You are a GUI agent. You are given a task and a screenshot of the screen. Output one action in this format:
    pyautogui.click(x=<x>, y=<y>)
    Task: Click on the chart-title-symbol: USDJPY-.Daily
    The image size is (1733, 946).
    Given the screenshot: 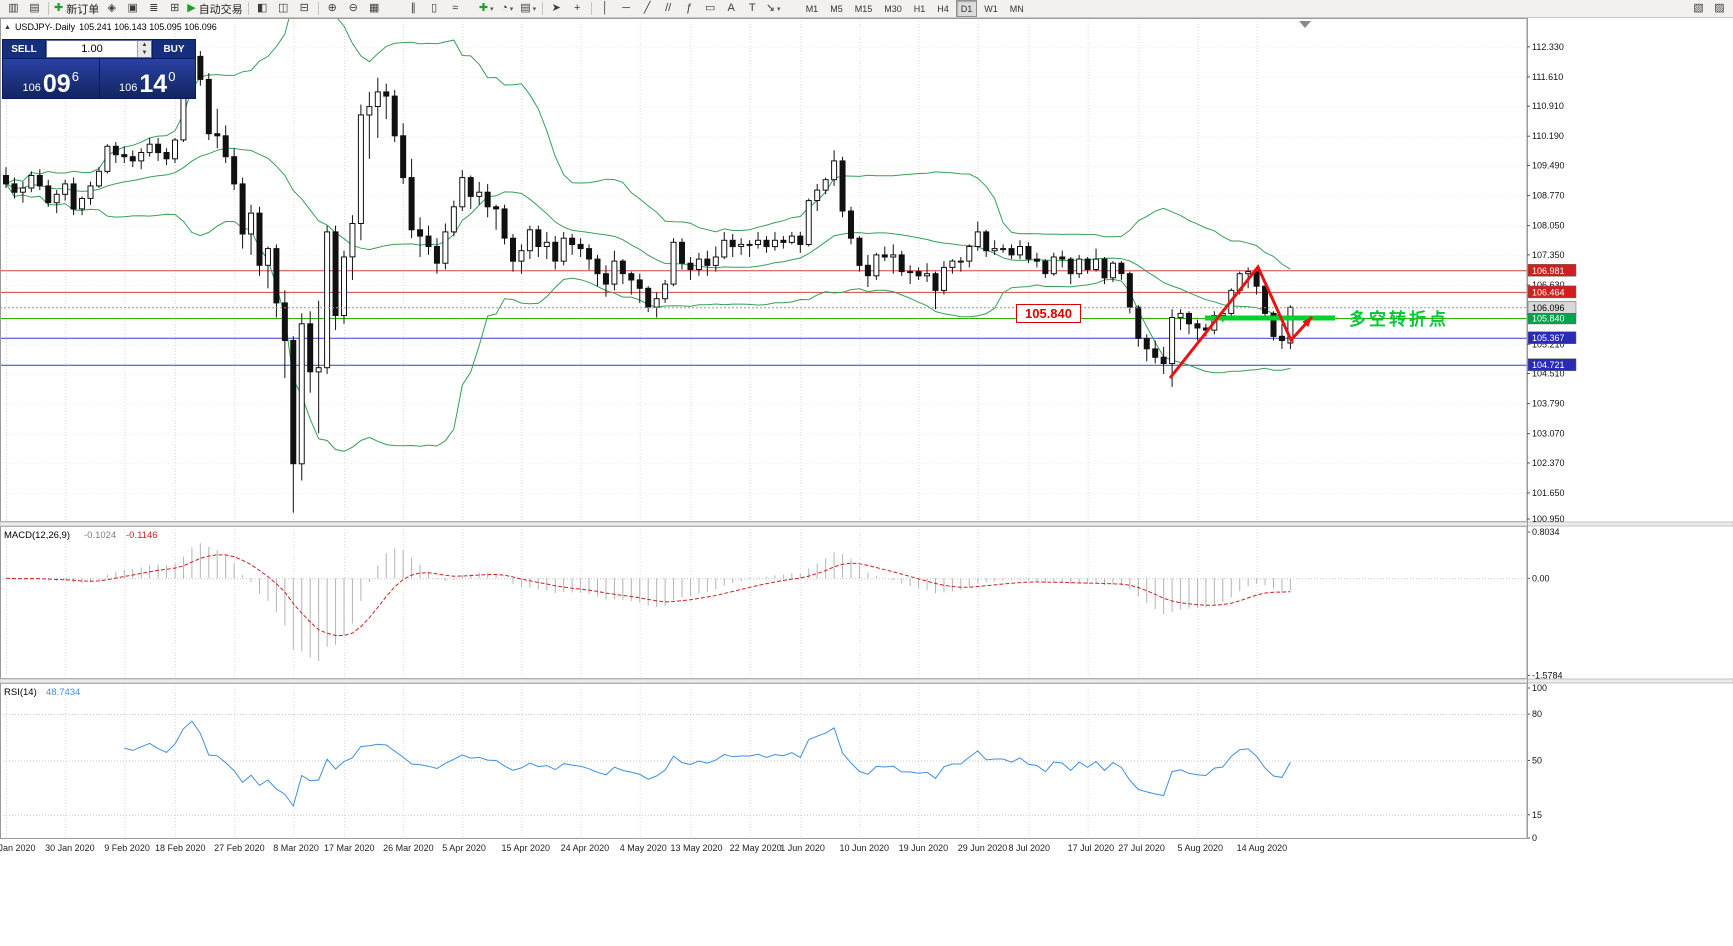 What is the action you would take?
    pyautogui.click(x=45, y=27)
    